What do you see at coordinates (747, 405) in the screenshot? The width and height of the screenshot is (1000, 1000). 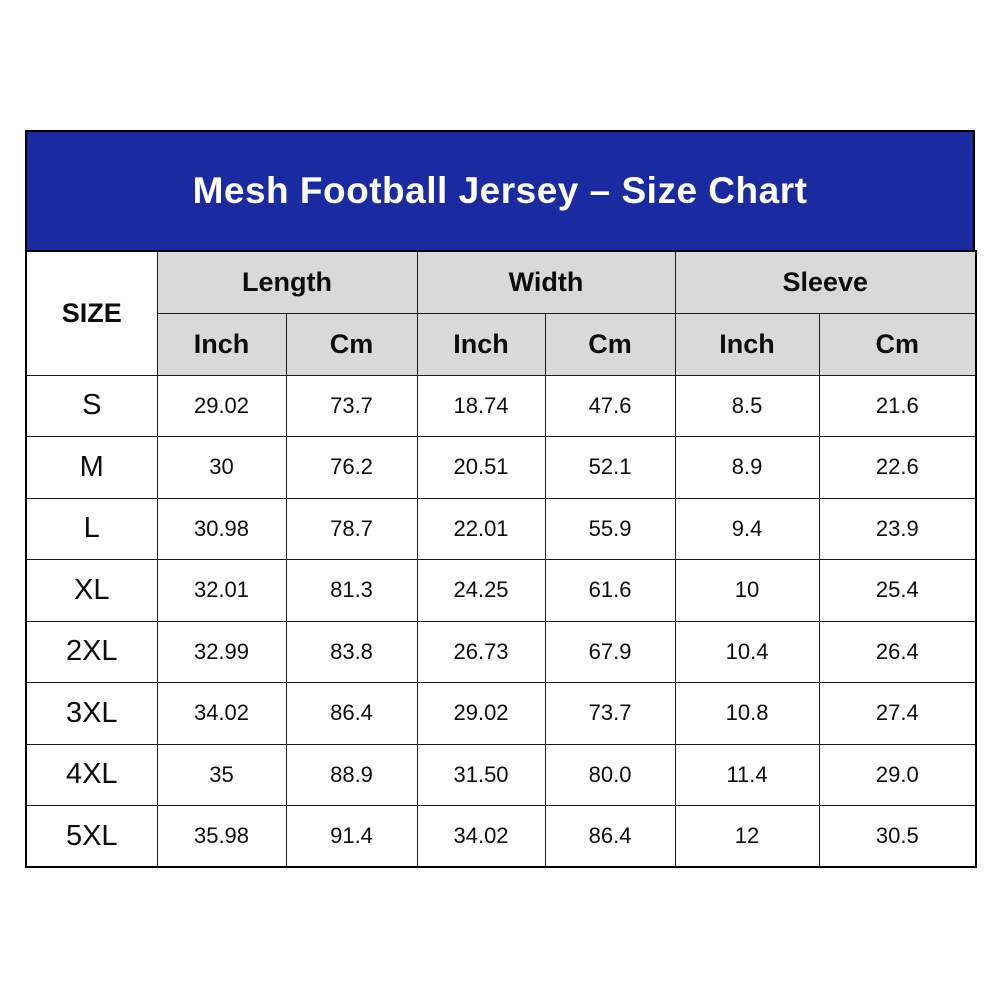 I see `value-cell: 8.5` at bounding box center [747, 405].